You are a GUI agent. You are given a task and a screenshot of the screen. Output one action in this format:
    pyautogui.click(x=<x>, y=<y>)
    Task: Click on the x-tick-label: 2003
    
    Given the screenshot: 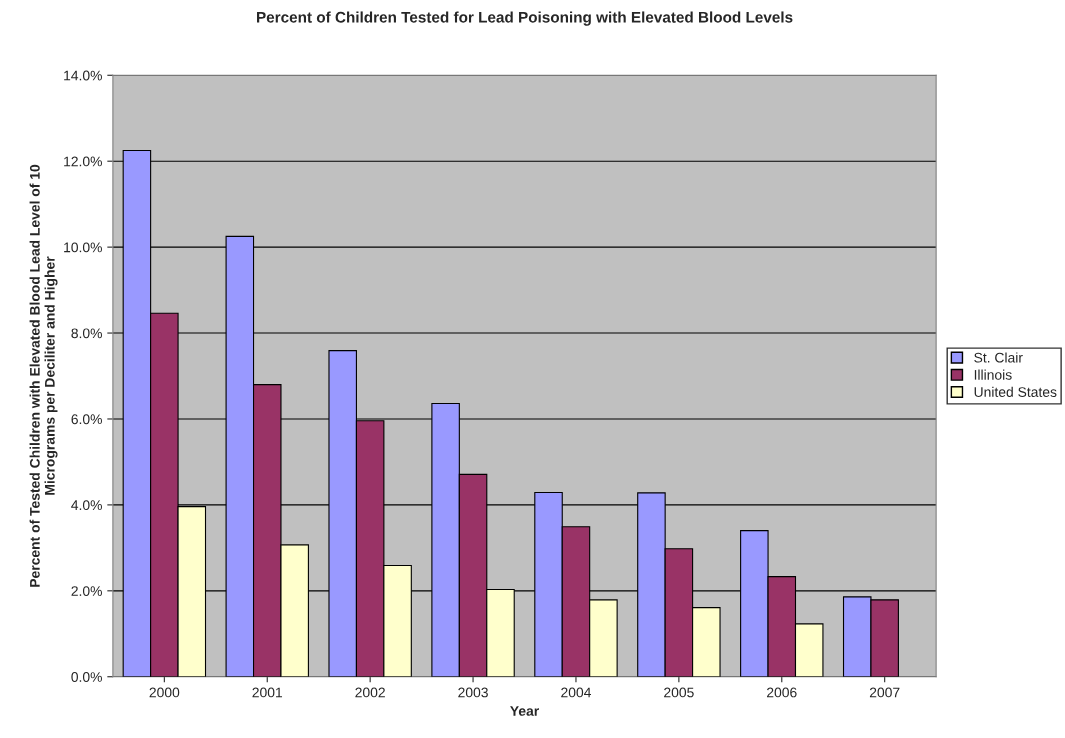 What is the action you would take?
    pyautogui.click(x=473, y=692)
    